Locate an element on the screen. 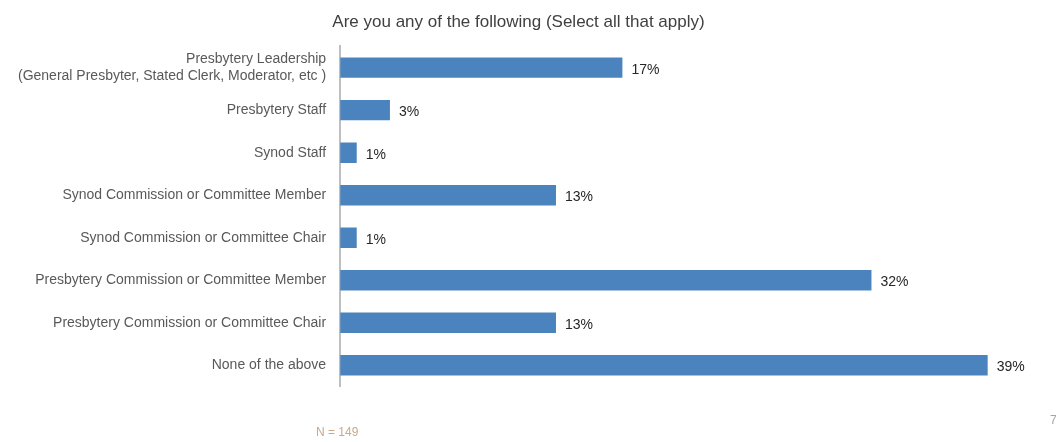 Image resolution: width=1063 pixels, height=442 pixels. text: 7 is located at coordinates (1053, 420).